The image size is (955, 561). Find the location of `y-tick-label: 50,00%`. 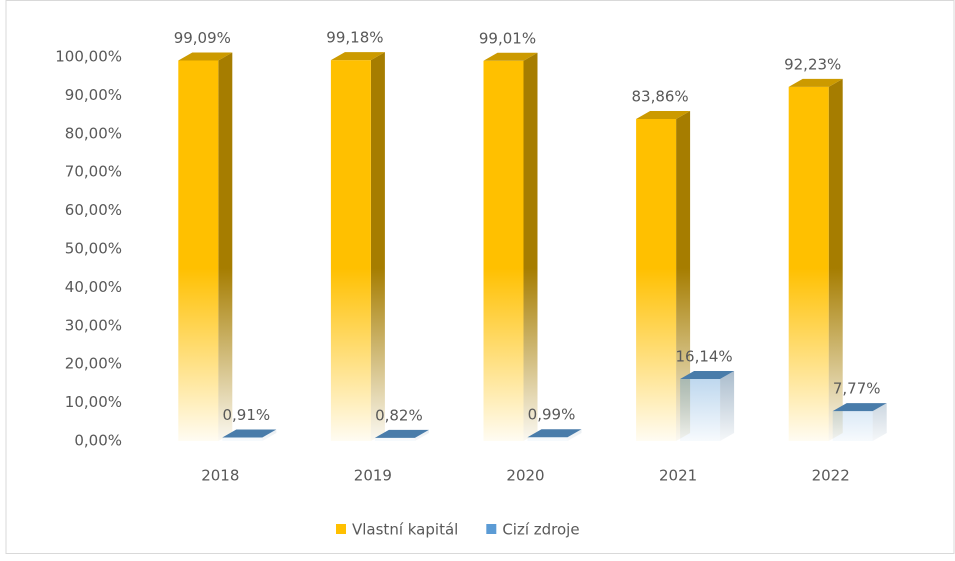

y-tick-label: 50,00% is located at coordinates (93, 249).